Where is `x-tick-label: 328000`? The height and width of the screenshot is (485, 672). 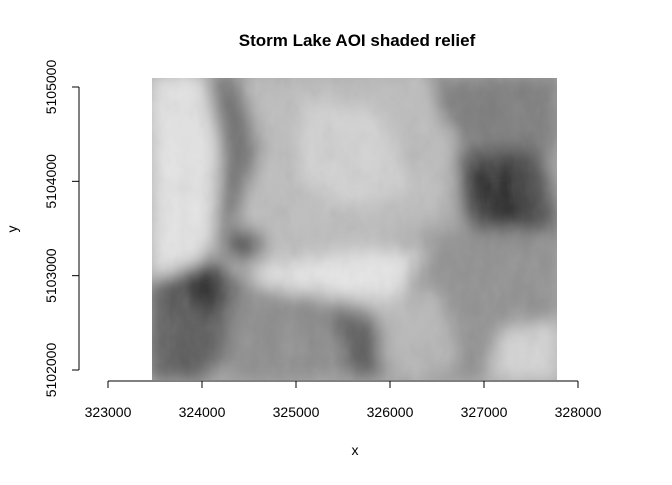 x-tick-label: 328000 is located at coordinates (578, 412).